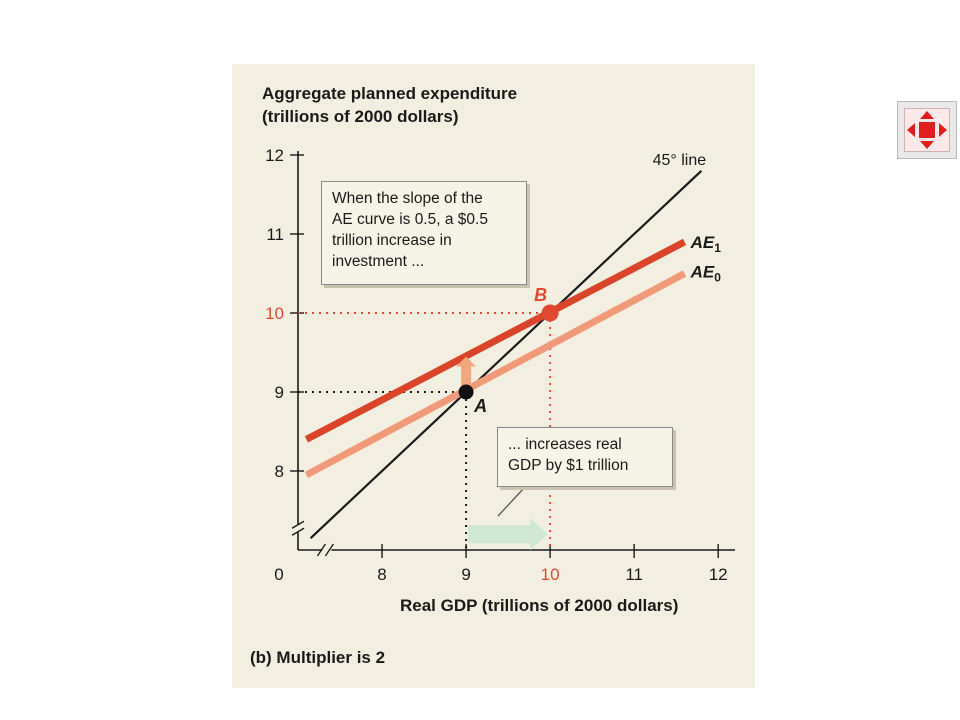 The width and height of the screenshot is (960, 720). I want to click on callout-line: When the slope of the, so click(407, 198).